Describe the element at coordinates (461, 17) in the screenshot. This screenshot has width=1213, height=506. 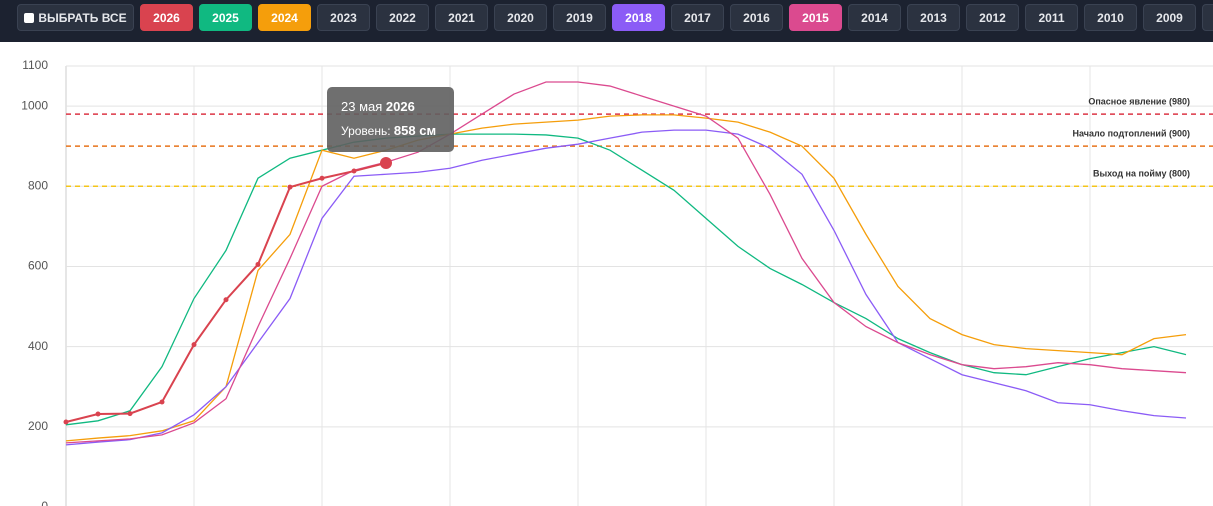
I see `year-button: 2021` at that location.